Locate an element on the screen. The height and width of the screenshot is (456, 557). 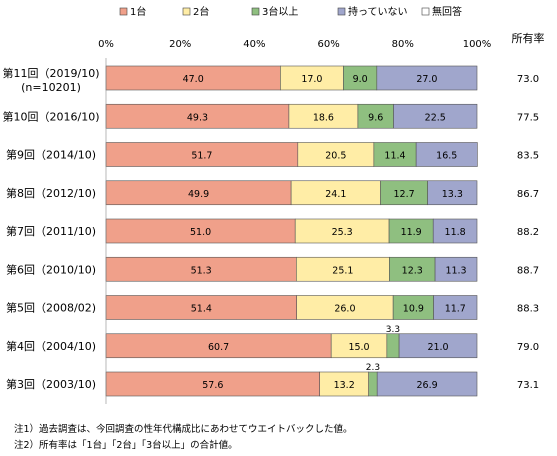
data-label: 13.2 is located at coordinates (344, 385).